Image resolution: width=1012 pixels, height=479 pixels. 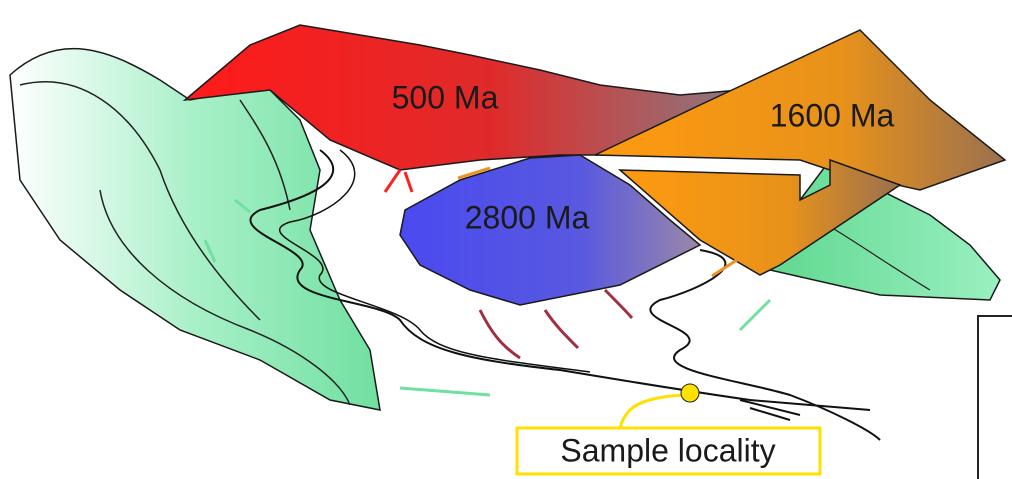 I want to click on sample-dot, so click(x=690, y=393).